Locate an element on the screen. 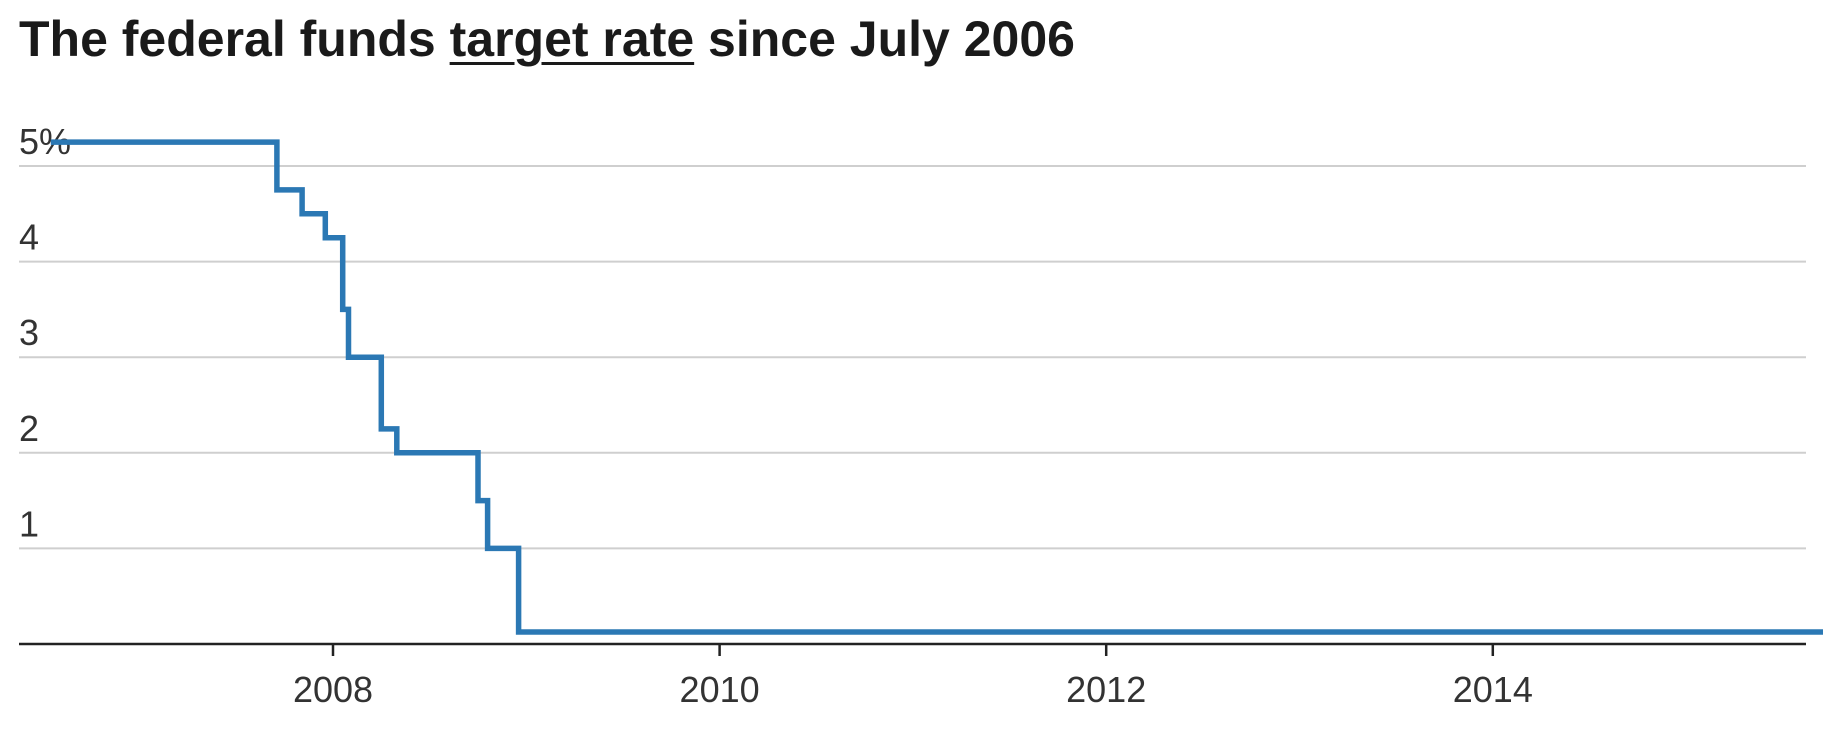 The height and width of the screenshot is (742, 1823). x-tick-label: 2012 is located at coordinates (1106, 689).